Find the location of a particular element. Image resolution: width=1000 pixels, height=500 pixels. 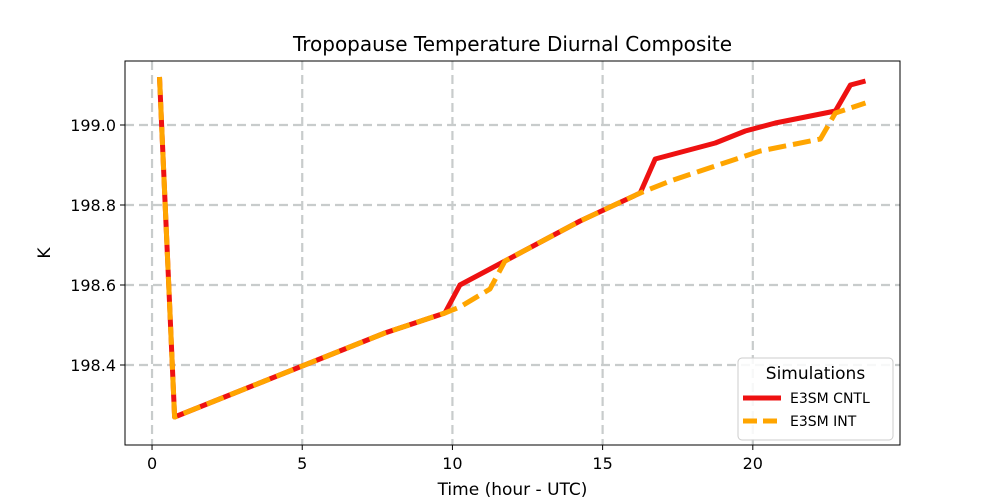

x-axis-label: Time (hour - UTC) is located at coordinates (512, 490).